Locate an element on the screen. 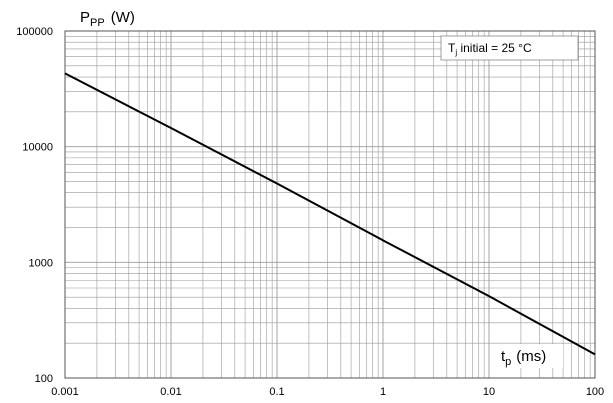  x-axis-label-bg is located at coordinates (530, 356).